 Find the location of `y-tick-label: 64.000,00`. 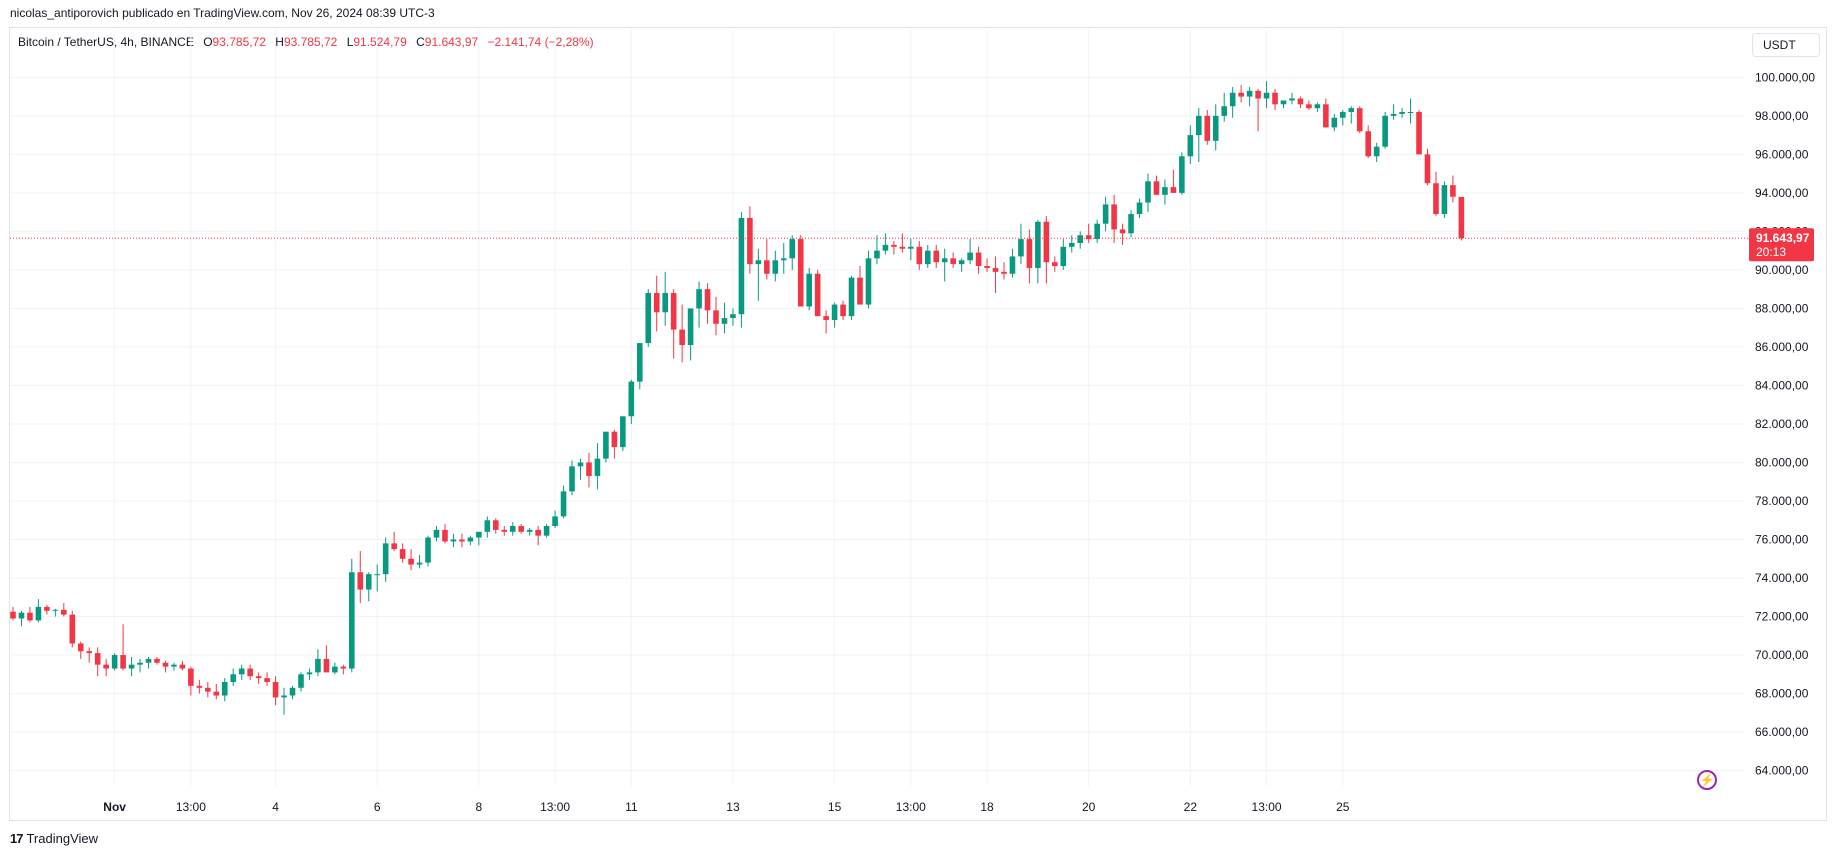

y-tick-label: 64.000,00 is located at coordinates (1782, 771).